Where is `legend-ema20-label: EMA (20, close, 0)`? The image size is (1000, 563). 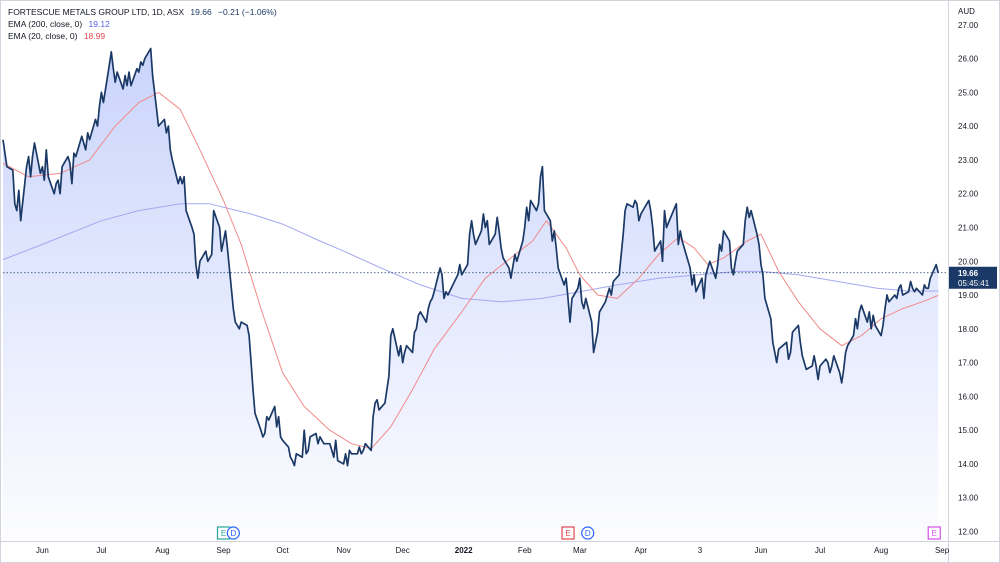
legend-ema20-label: EMA (20, close, 0) is located at coordinates (43, 36).